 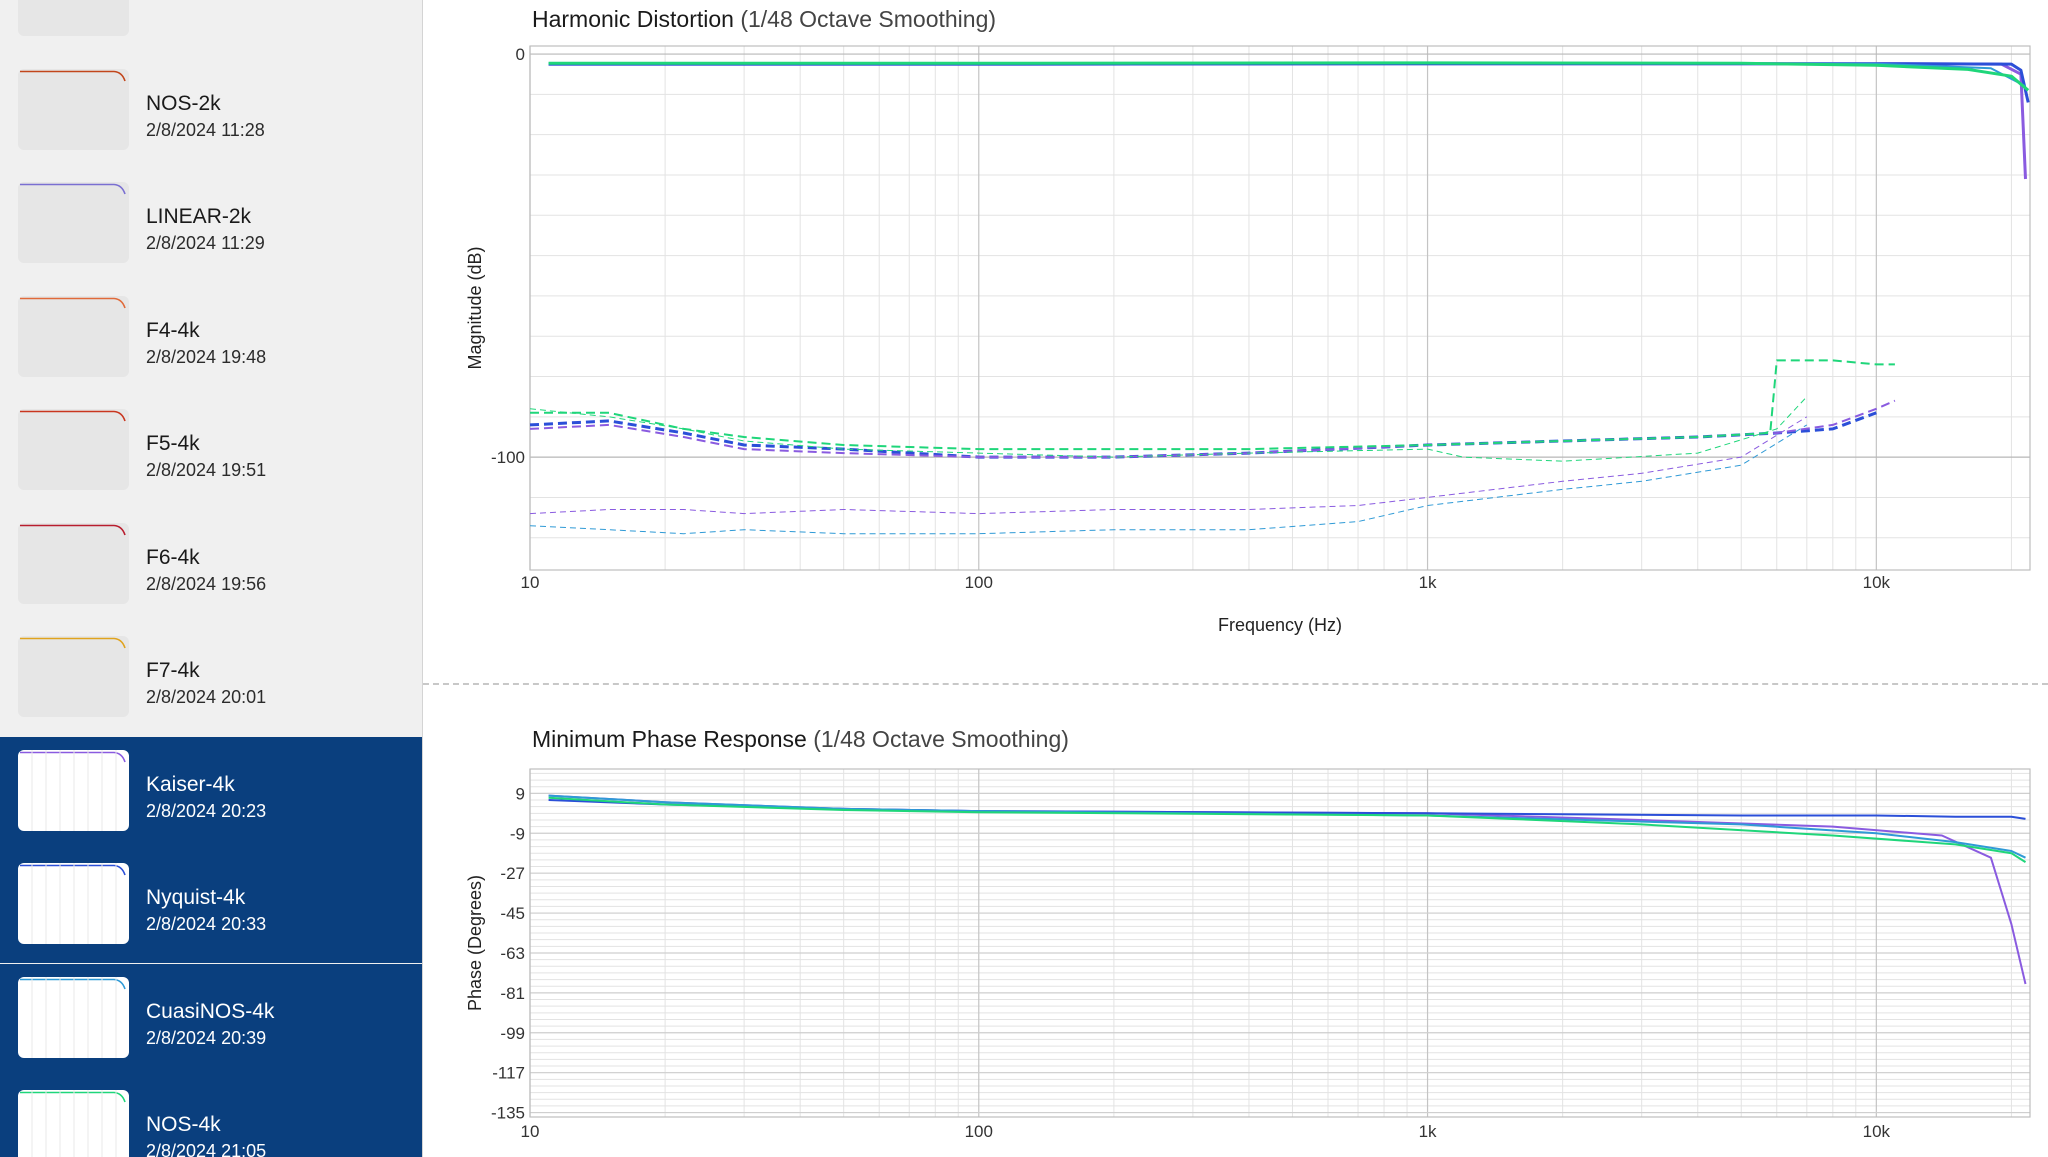 What do you see at coordinates (508, 1113) in the screenshot?
I see `y-tick-label: -135` at bounding box center [508, 1113].